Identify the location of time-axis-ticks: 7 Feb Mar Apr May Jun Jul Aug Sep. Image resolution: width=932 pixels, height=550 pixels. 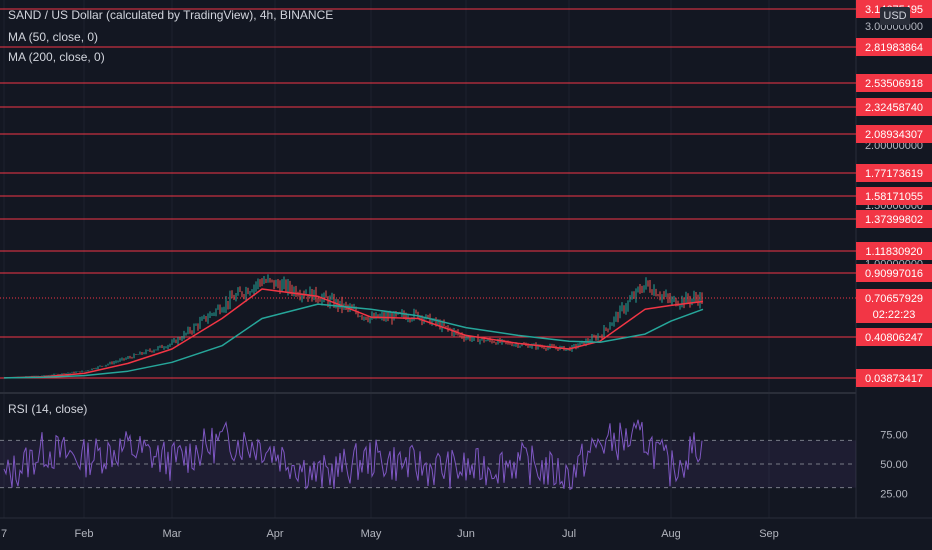
(390, 534).